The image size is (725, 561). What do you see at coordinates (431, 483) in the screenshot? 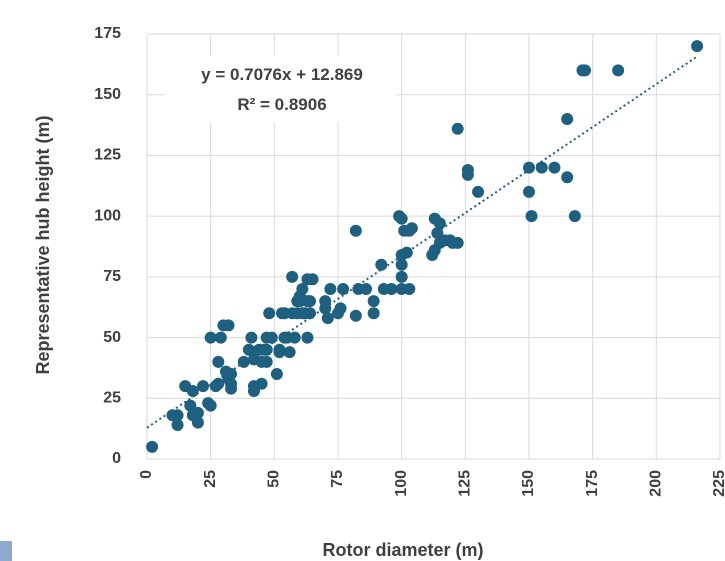
I see `x-axis-ticks: 0 25 50 75 100 125 150 175 200 225` at bounding box center [431, 483].